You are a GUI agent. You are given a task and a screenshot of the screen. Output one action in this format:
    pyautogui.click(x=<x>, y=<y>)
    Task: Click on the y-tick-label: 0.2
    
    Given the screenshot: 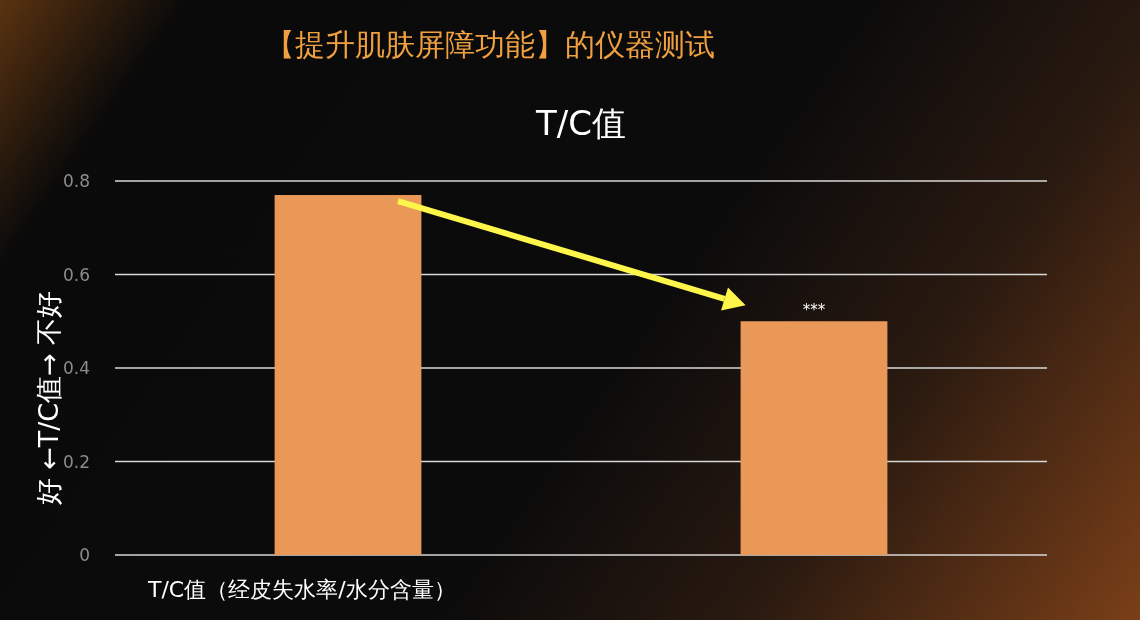 What is the action you would take?
    pyautogui.click(x=76, y=461)
    